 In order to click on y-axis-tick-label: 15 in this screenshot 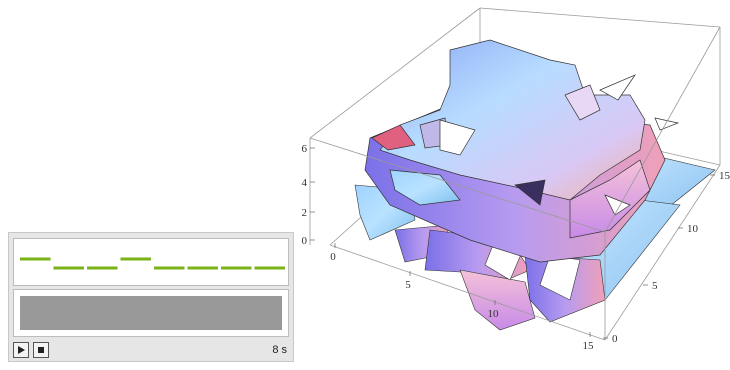, I will do `click(724, 176)`.